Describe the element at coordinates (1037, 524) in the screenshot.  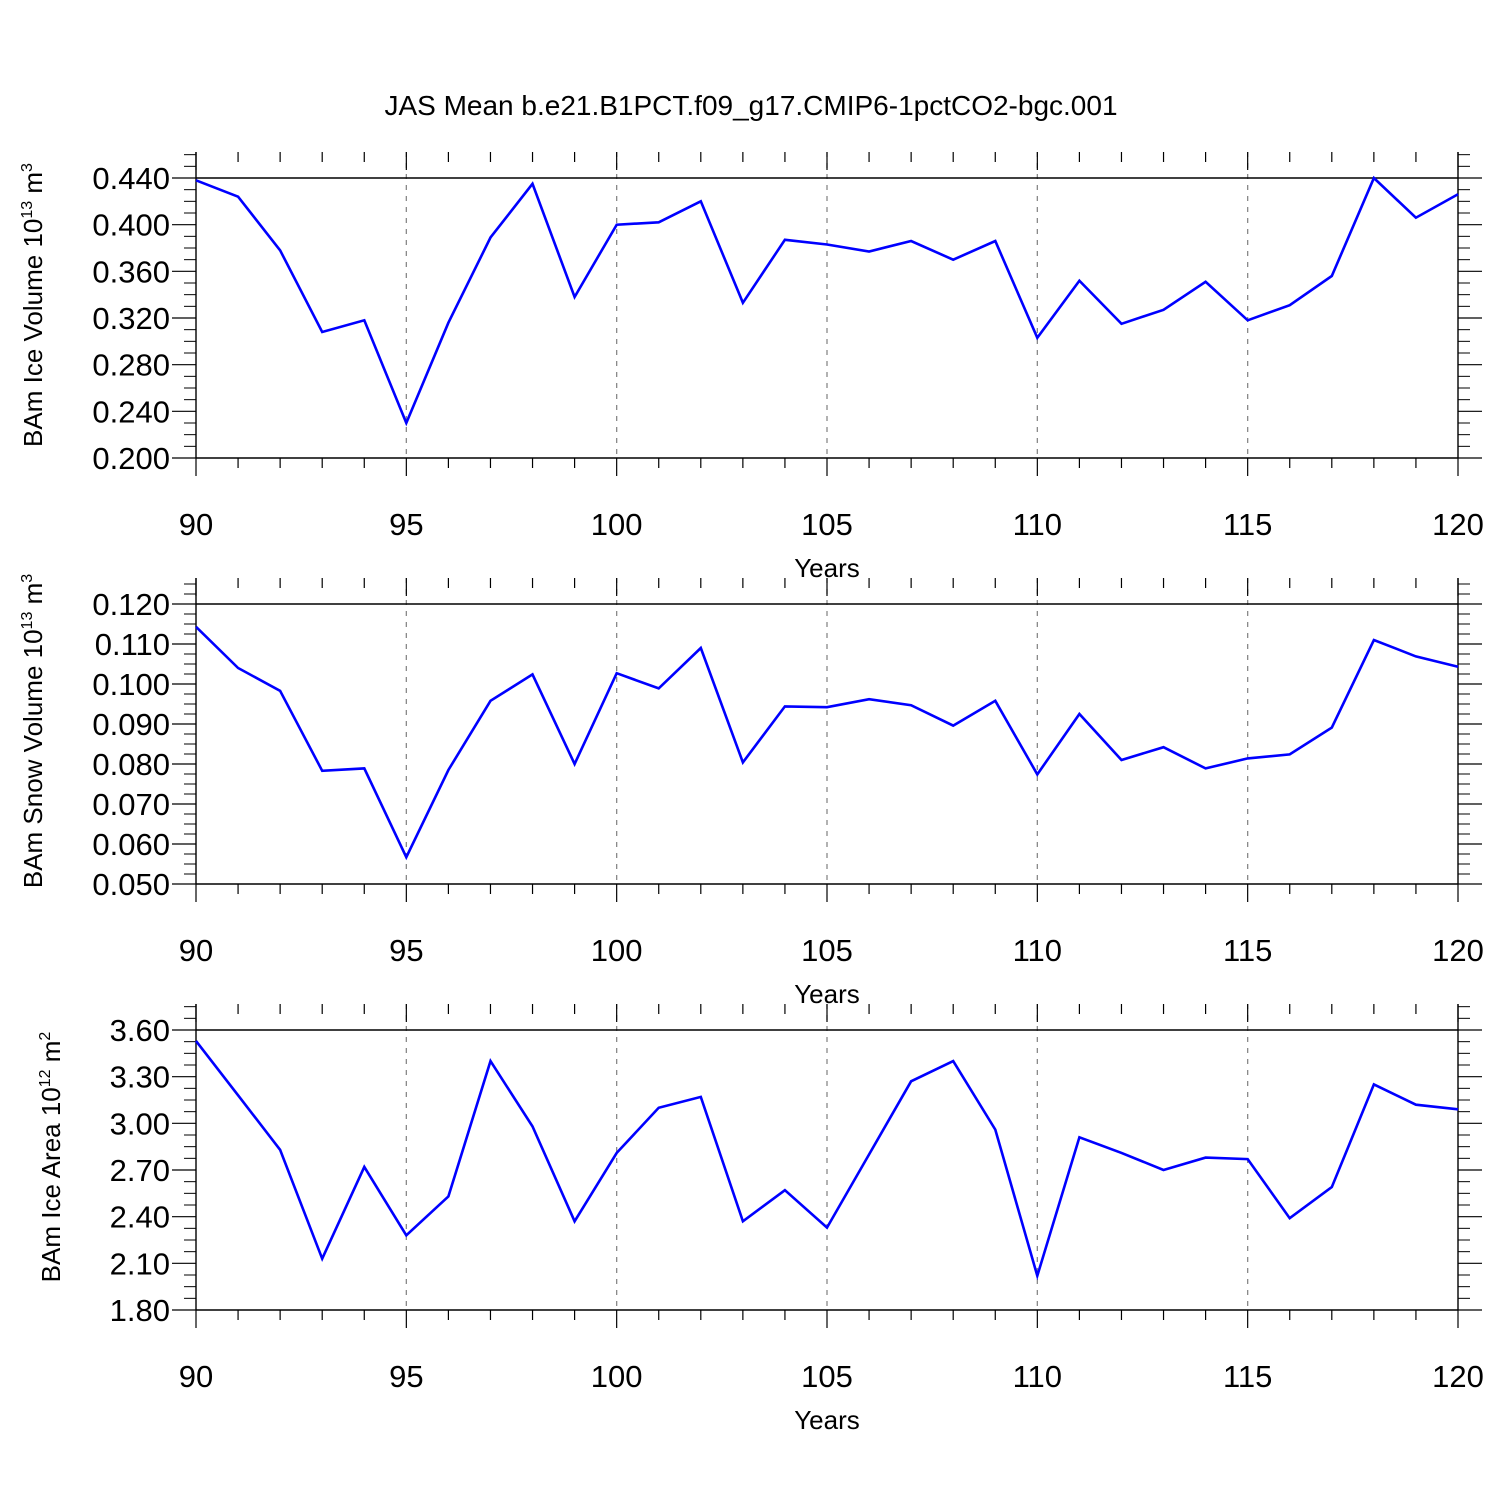
I see `ice-volume-x-tick-label: 110` at that location.